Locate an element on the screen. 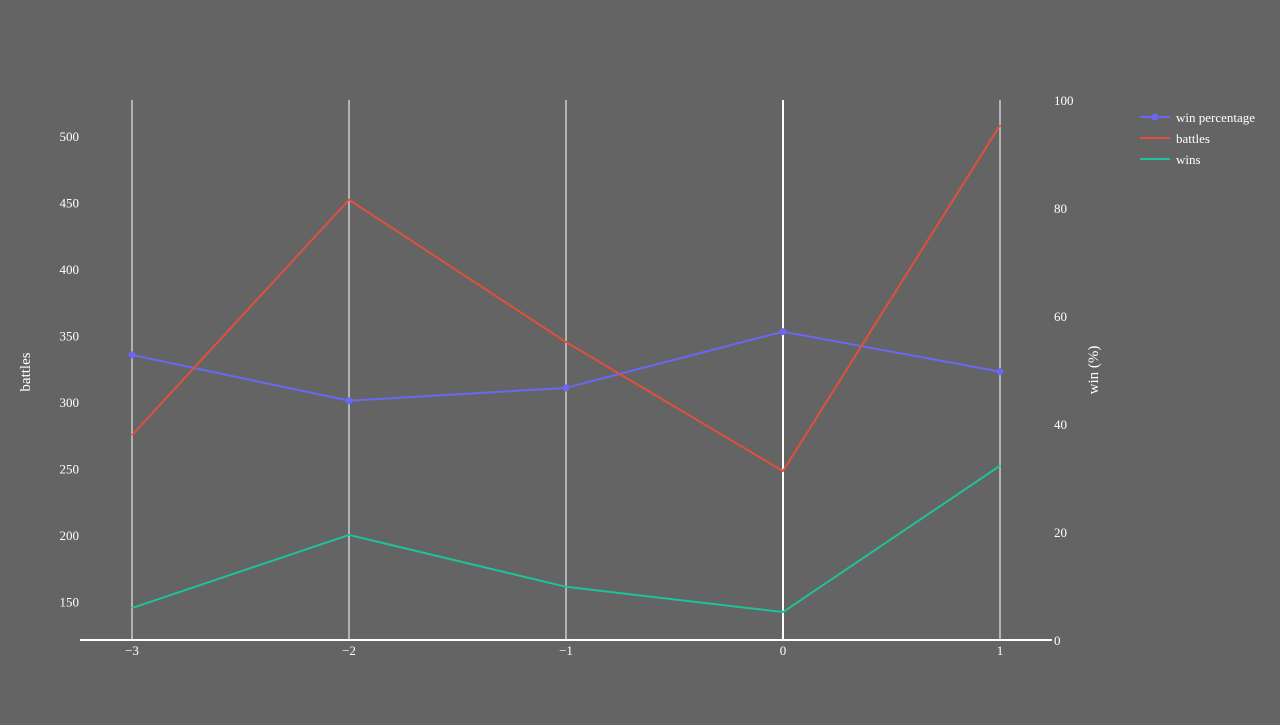 This screenshot has height=725, width=1280. x-tick-label: −2 is located at coordinates (349, 650).